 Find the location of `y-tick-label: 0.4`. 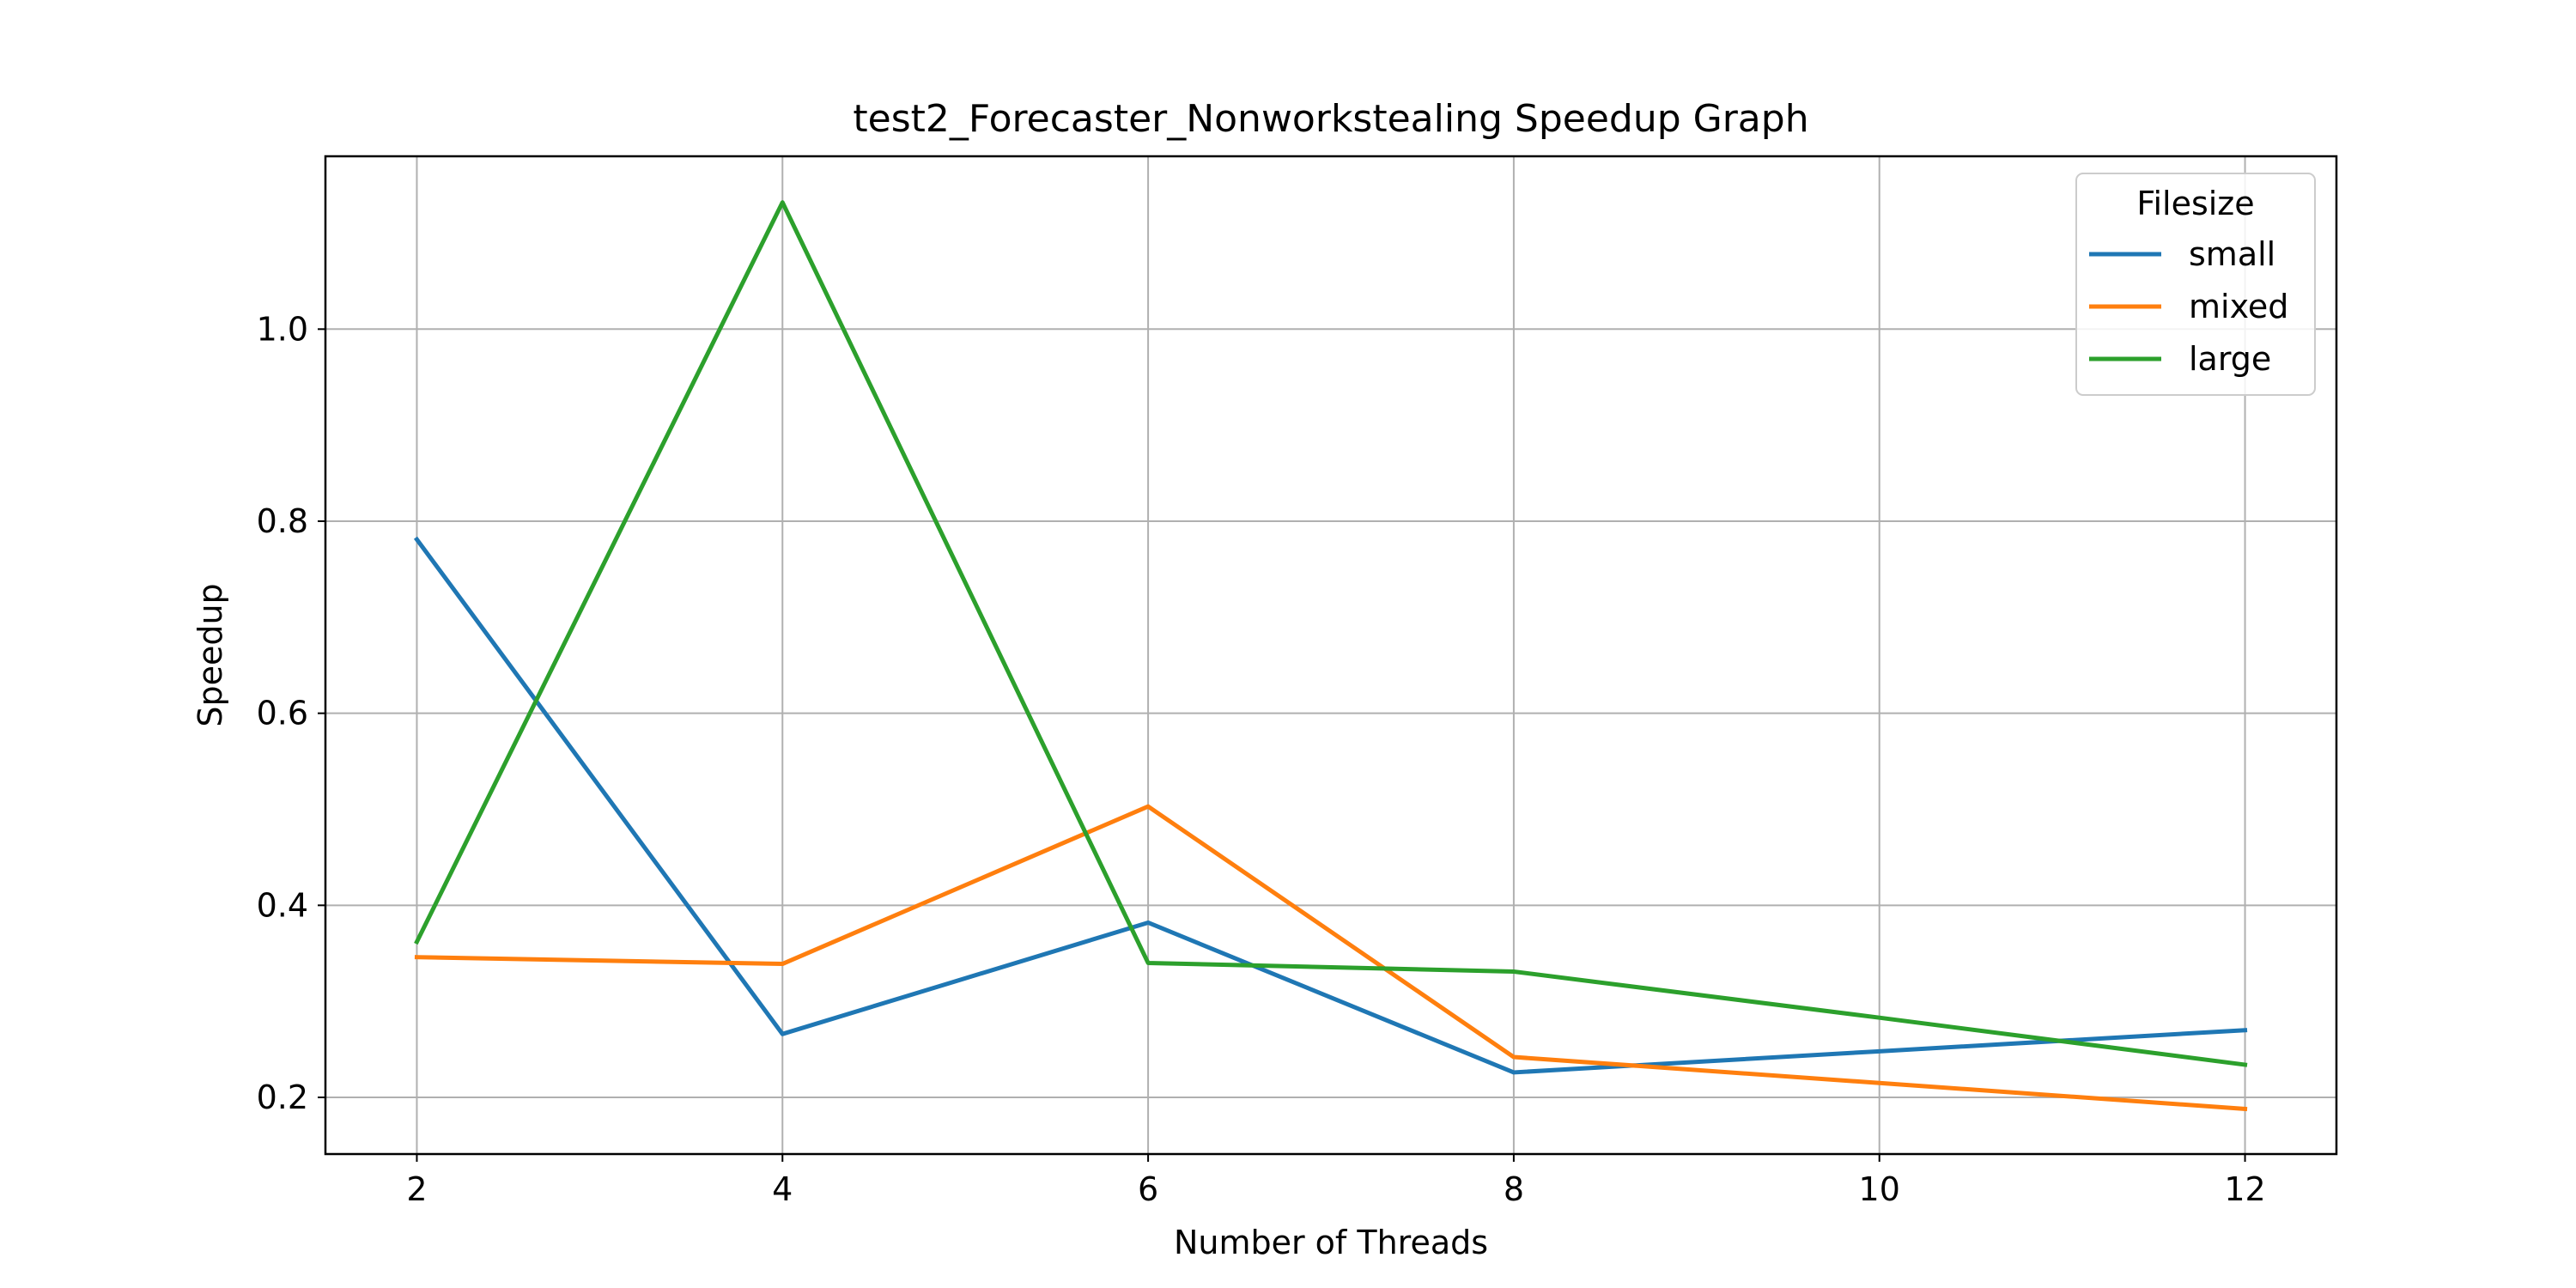

y-tick-label: 0.4 is located at coordinates (282, 905).